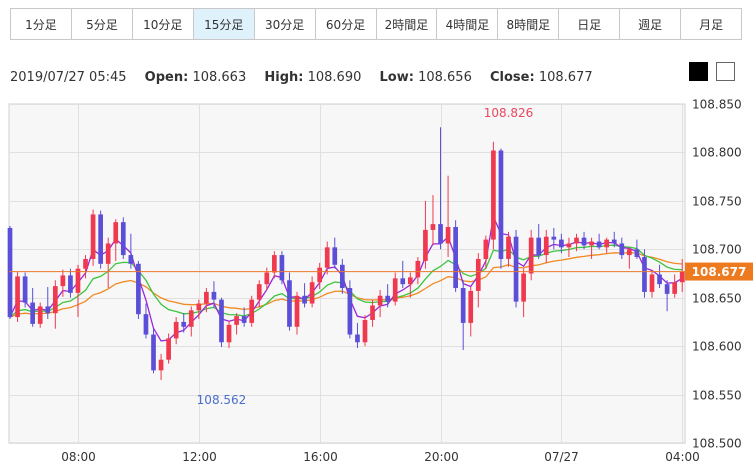  What do you see at coordinates (651, 24) in the screenshot?
I see `tab-weekly: 週足` at bounding box center [651, 24].